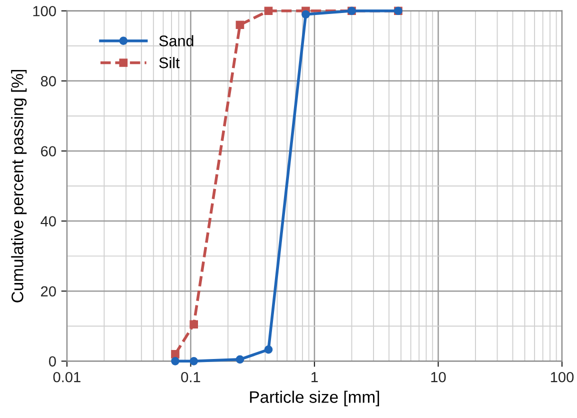  I want to click on y-tick-label: 80, so click(48, 81).